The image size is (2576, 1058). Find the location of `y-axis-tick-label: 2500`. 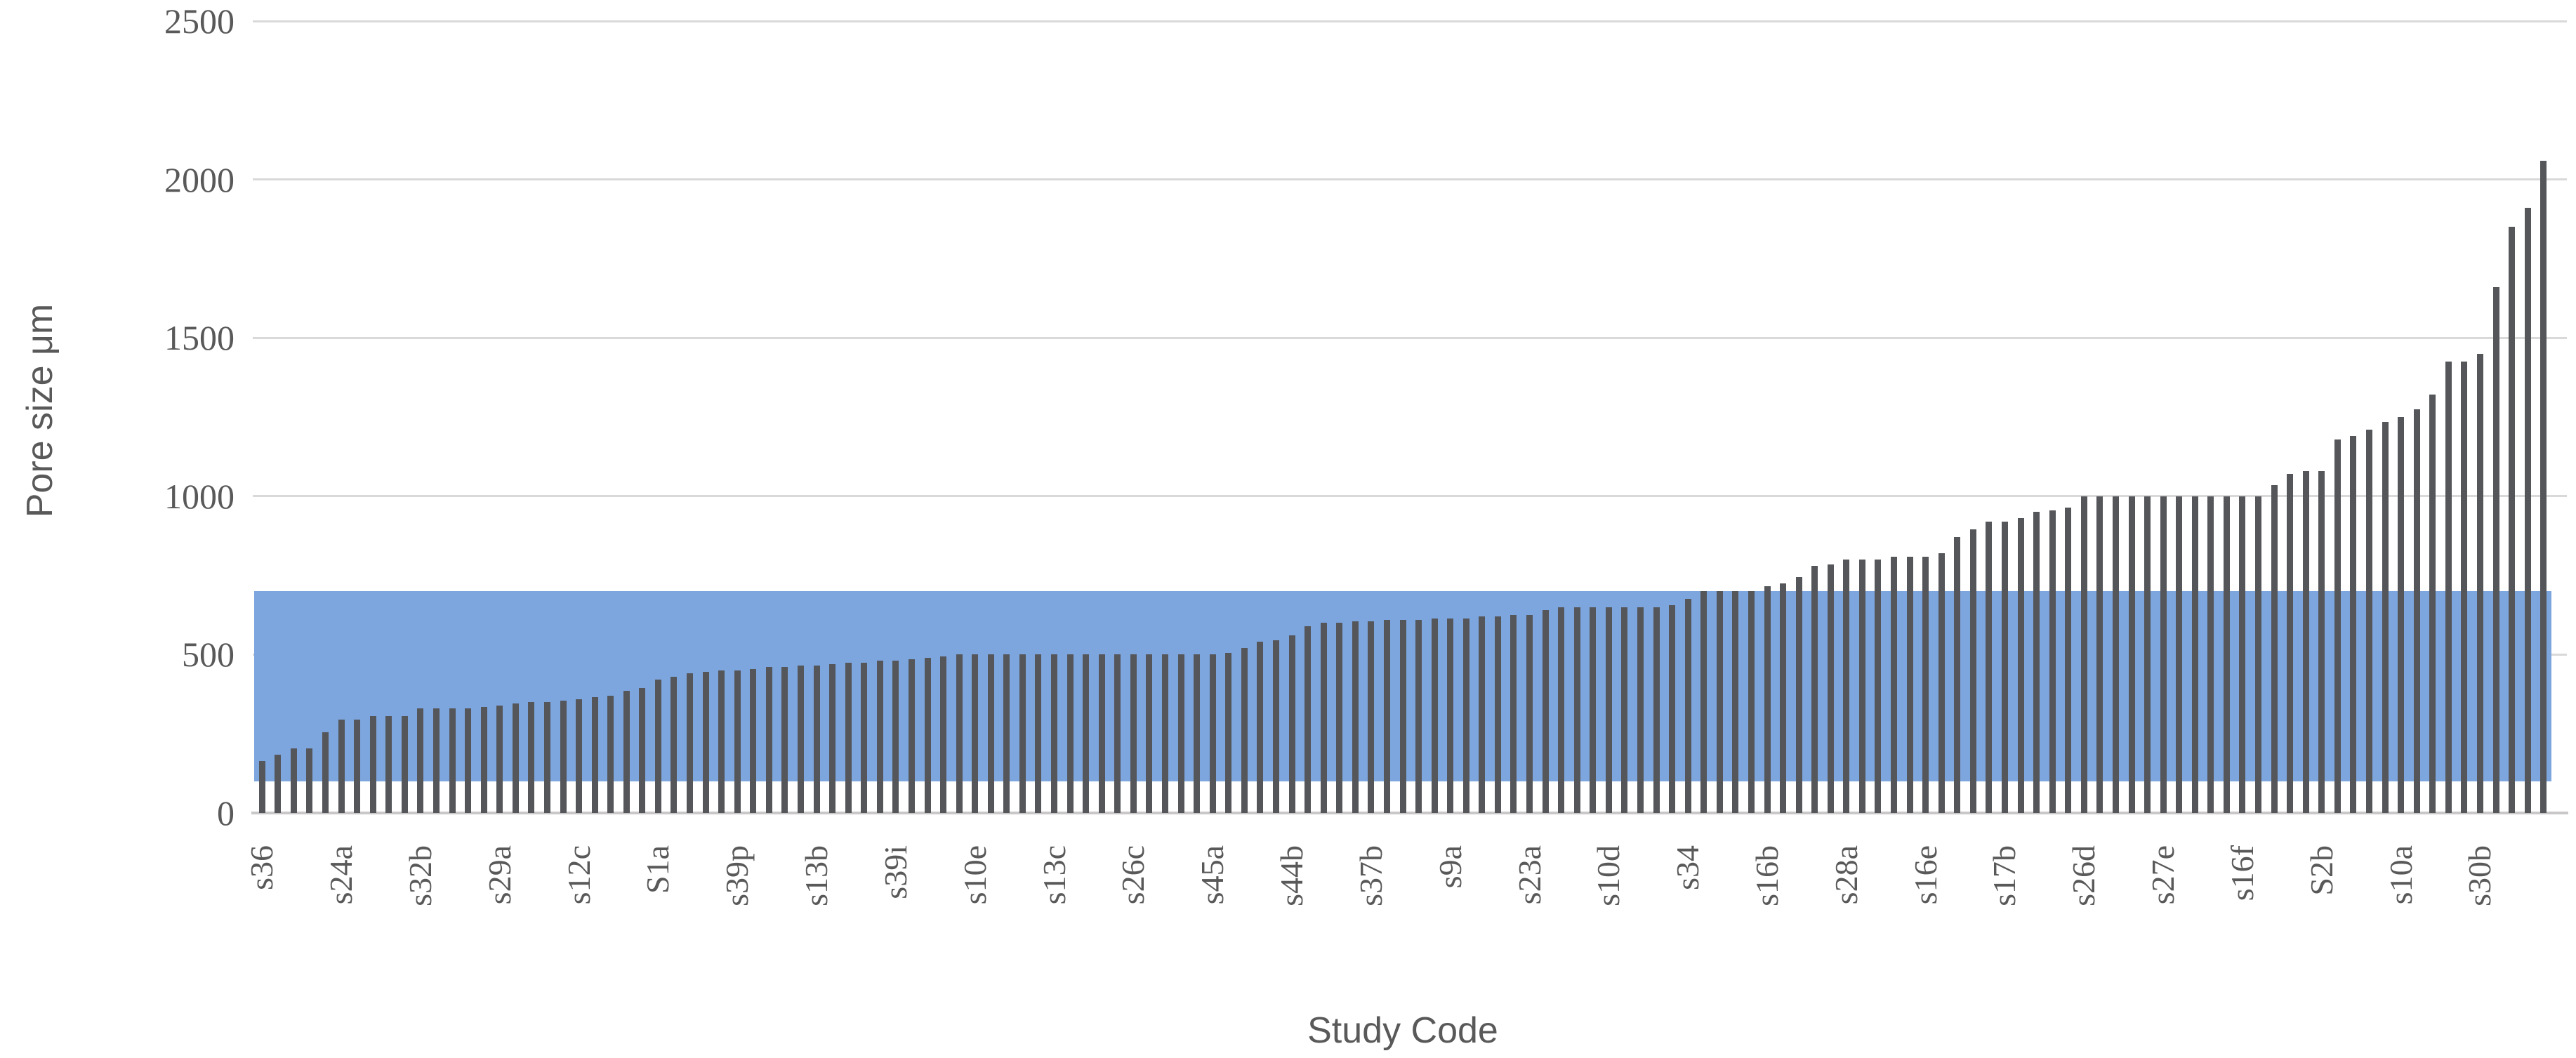

y-axis-tick-label: 2500 is located at coordinates (199, 21).